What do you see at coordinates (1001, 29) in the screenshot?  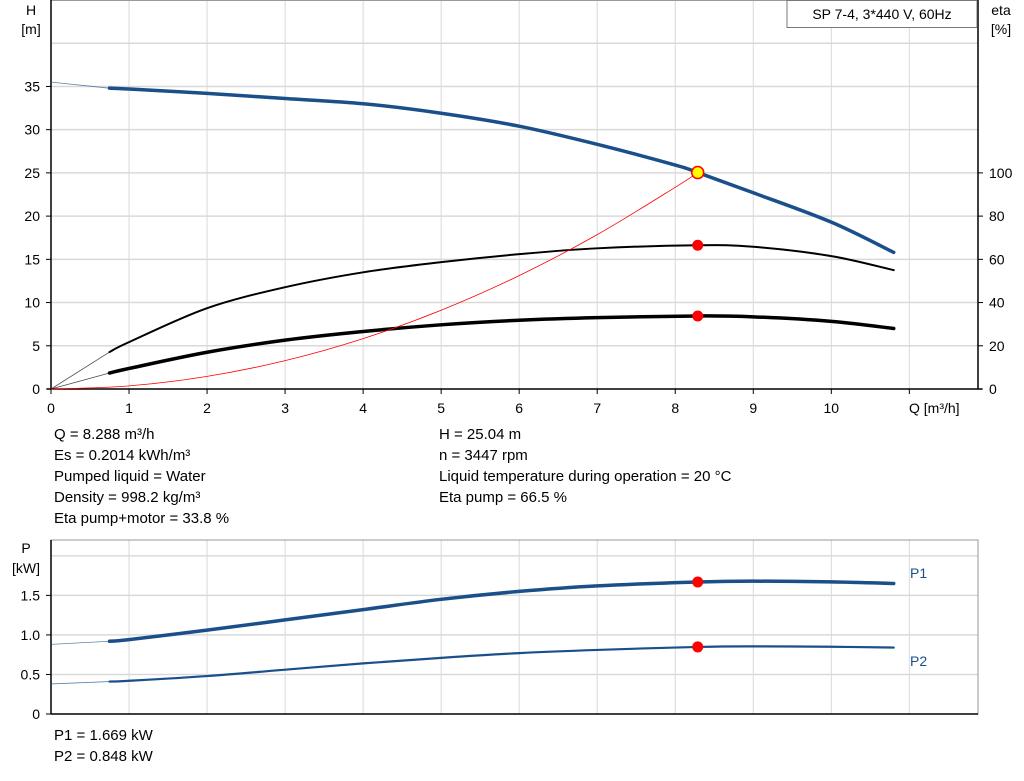 I see `eta-axis-unit: [%]` at bounding box center [1001, 29].